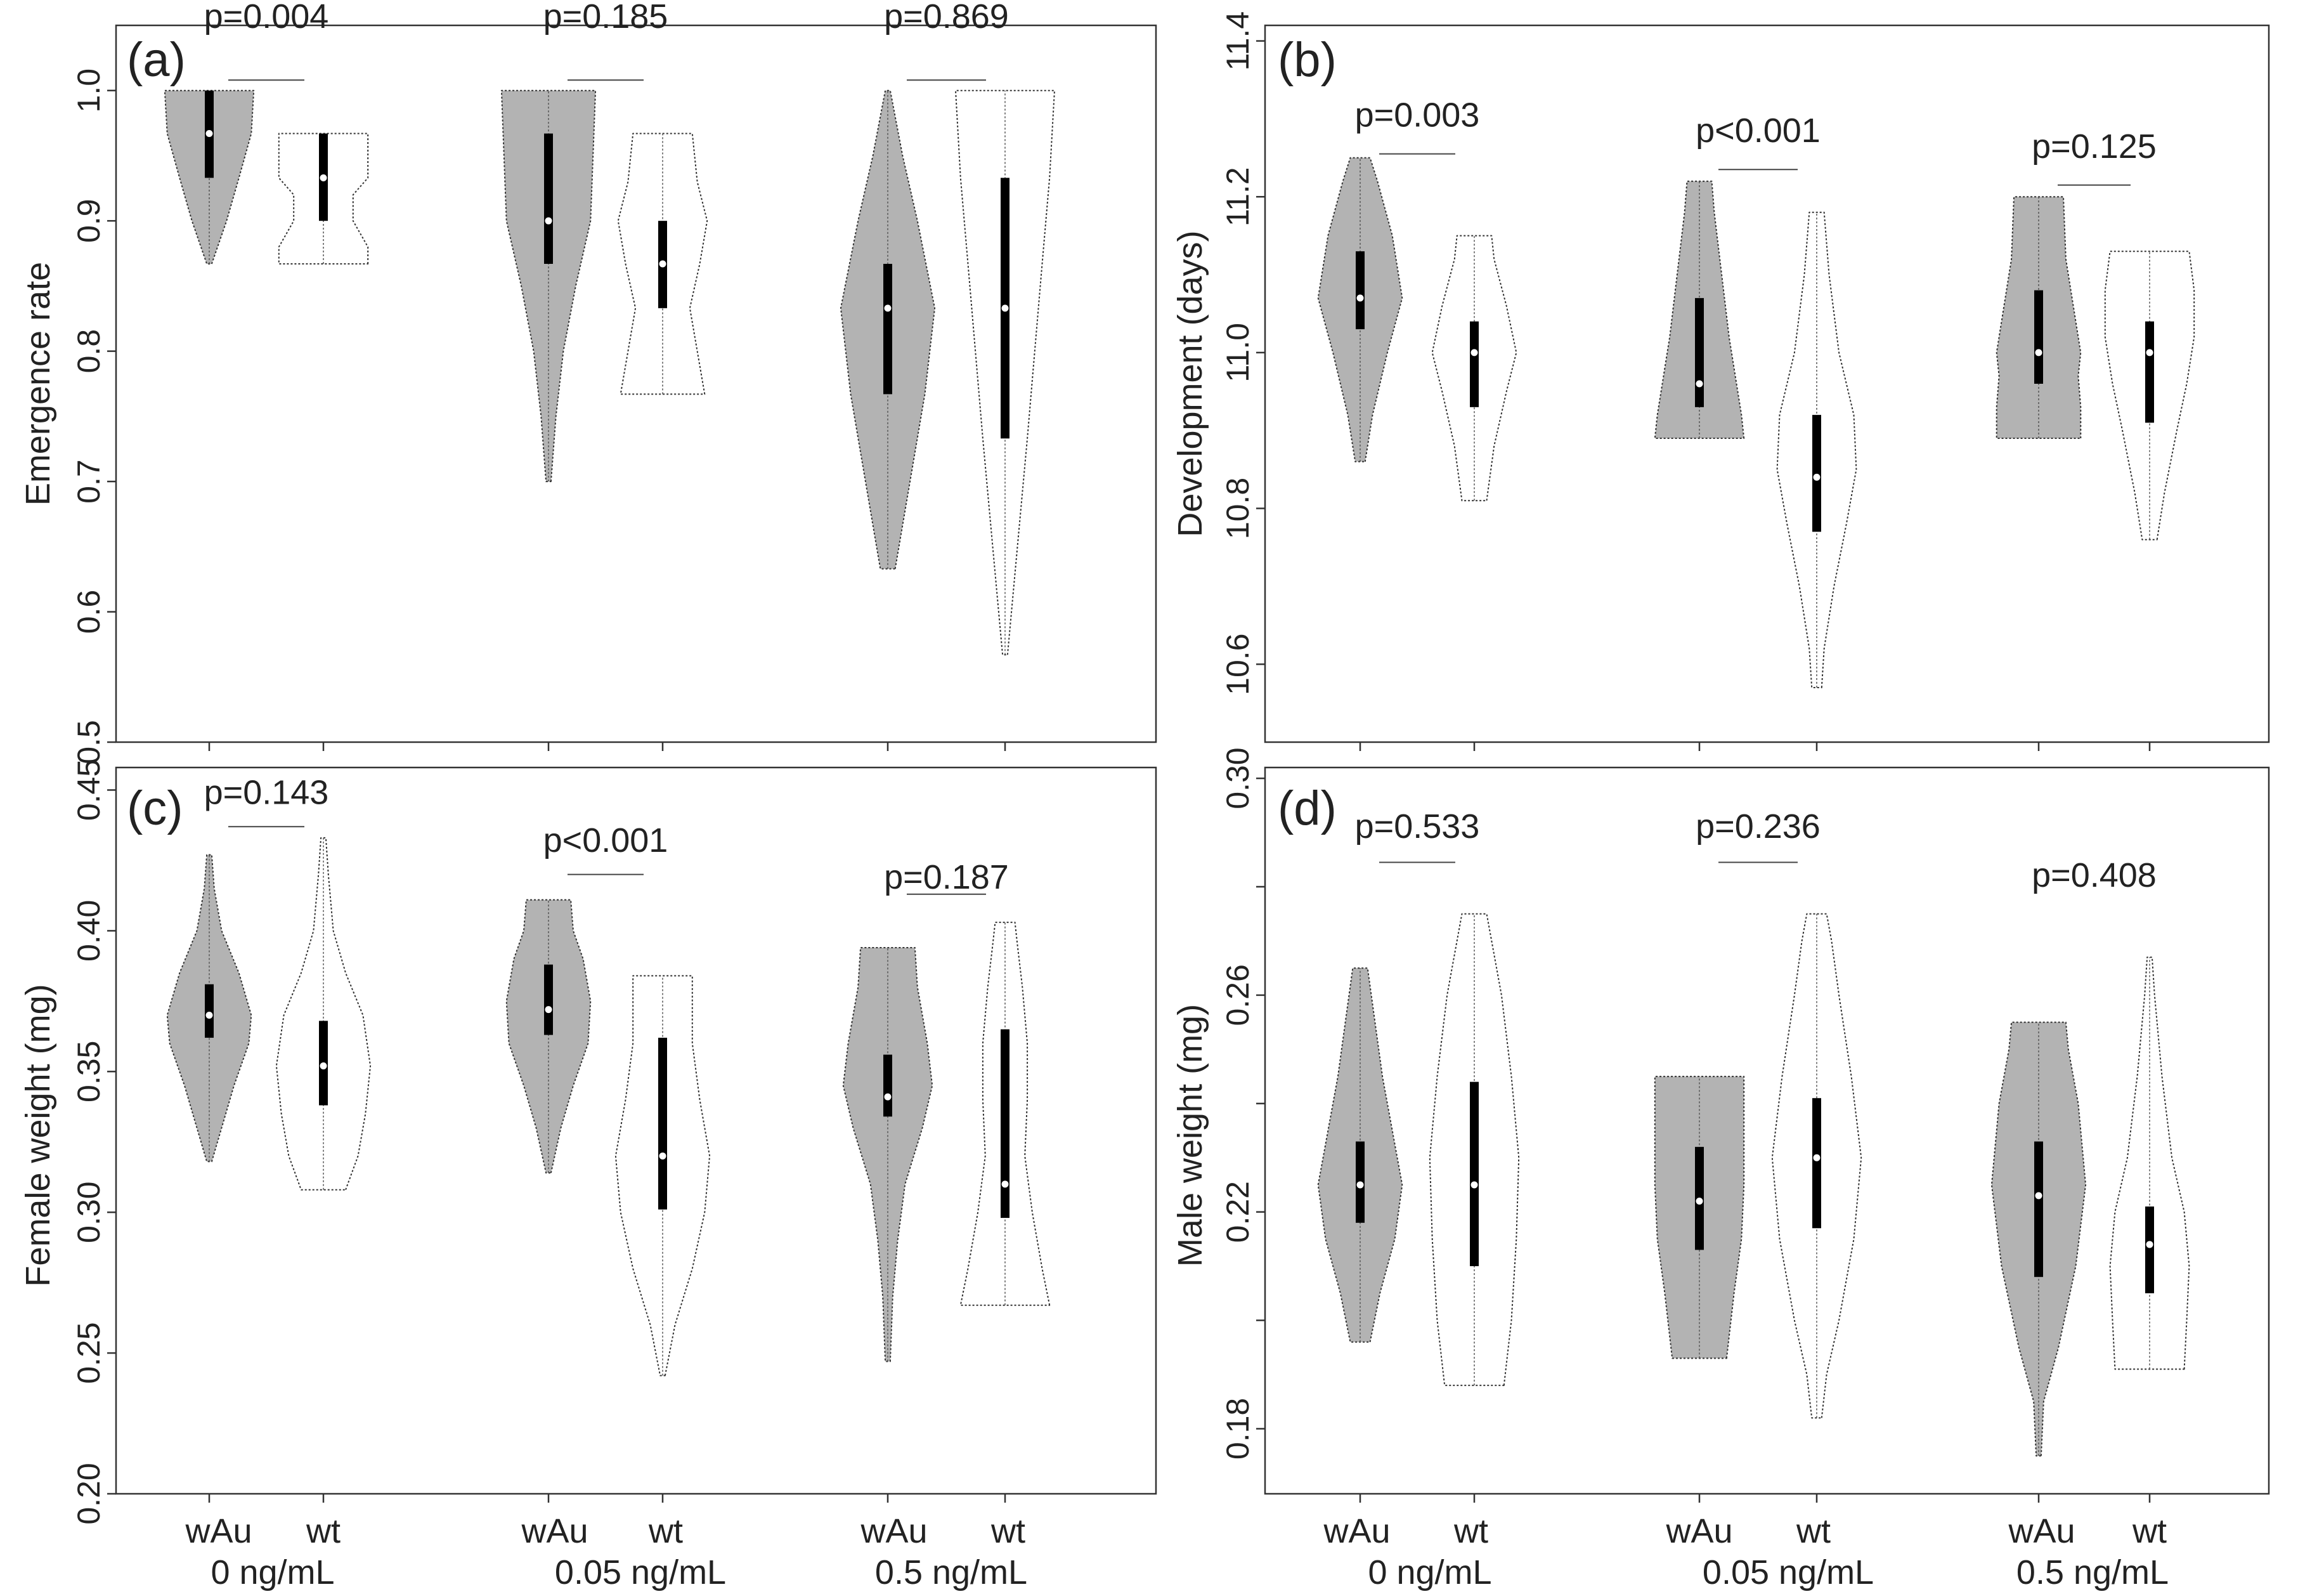 This screenshot has height=1594, width=2324. What do you see at coordinates (156, 60) in the screenshot?
I see `panel-label: (a)` at bounding box center [156, 60].